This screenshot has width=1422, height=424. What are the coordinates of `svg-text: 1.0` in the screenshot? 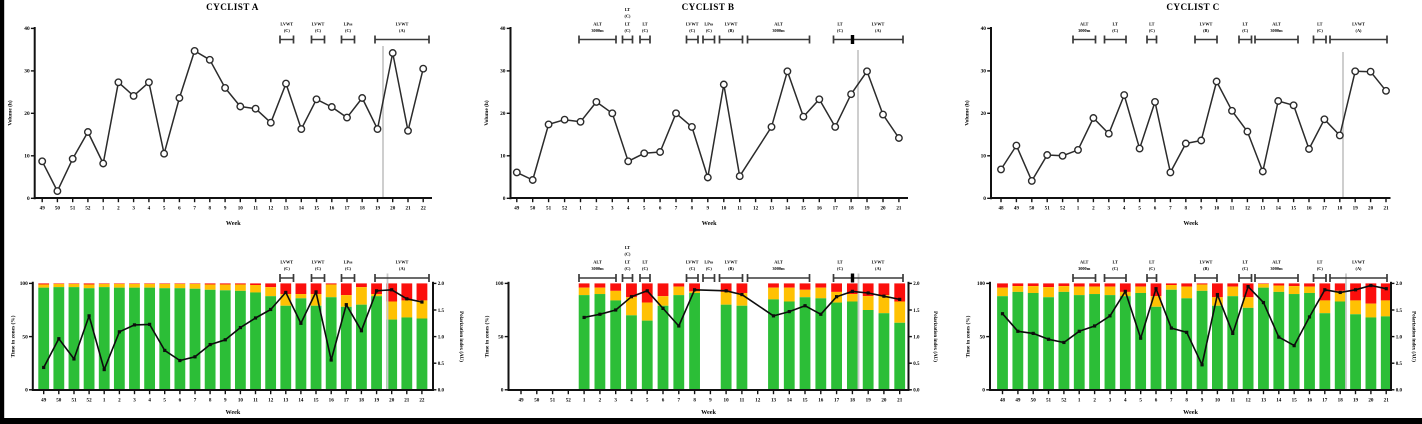 It's located at (441, 337).